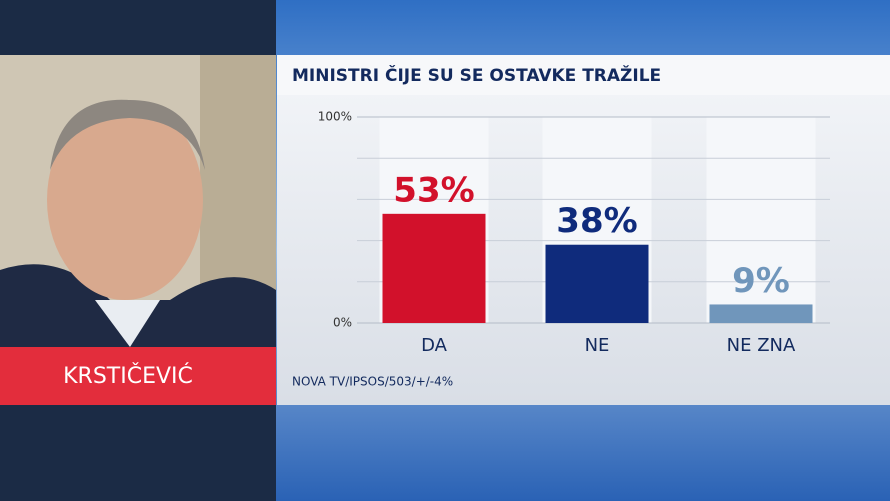 Image resolution: width=890 pixels, height=501 pixels. Describe the element at coordinates (434, 345) in the screenshot. I see `x-tick-label: DA` at that location.